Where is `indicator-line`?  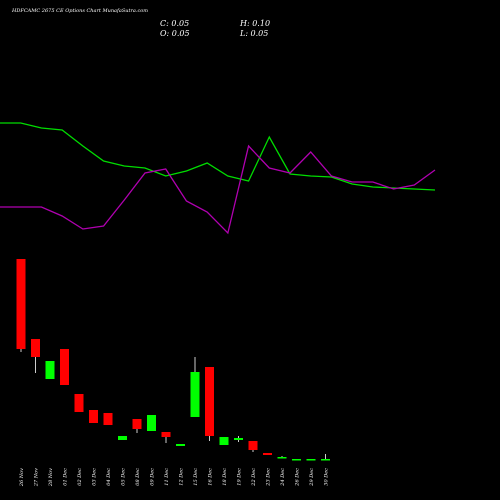 indicator-line is located at coordinates (218, 156).